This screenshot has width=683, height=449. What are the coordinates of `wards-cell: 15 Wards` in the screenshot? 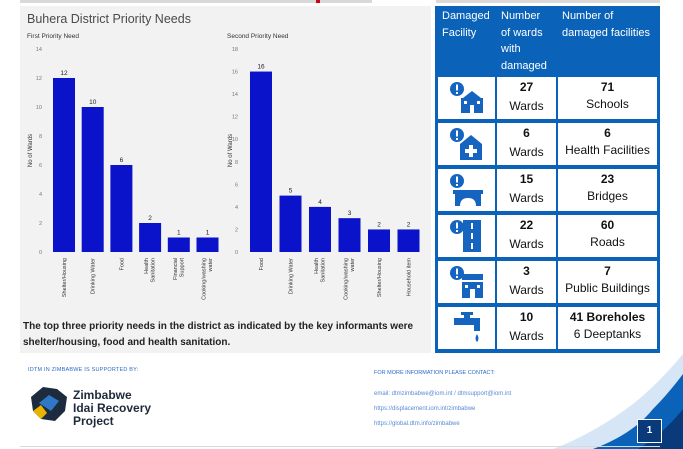 It's located at (526, 190).